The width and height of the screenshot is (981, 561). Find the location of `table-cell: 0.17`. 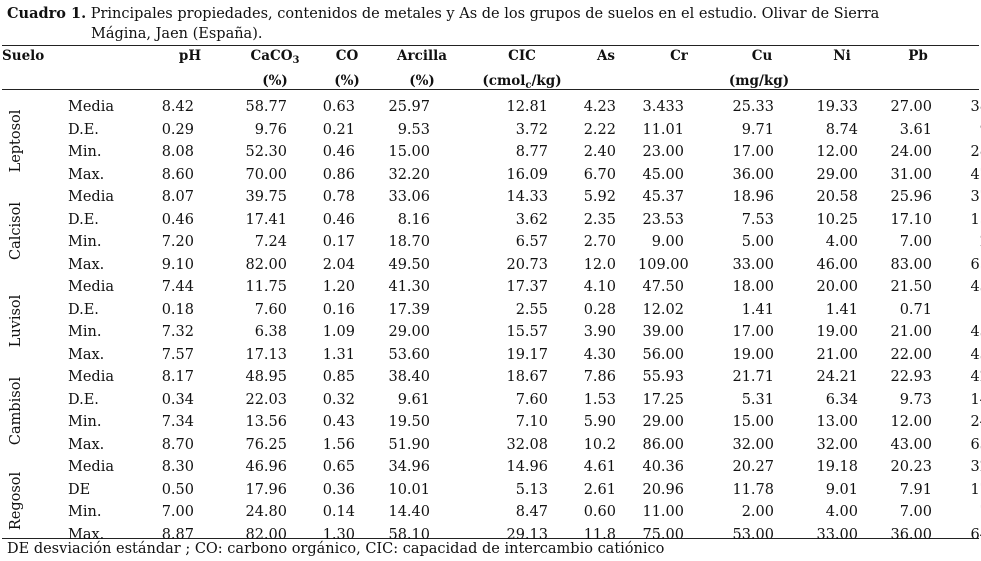

table-cell: 0.17 is located at coordinates (338, 242).